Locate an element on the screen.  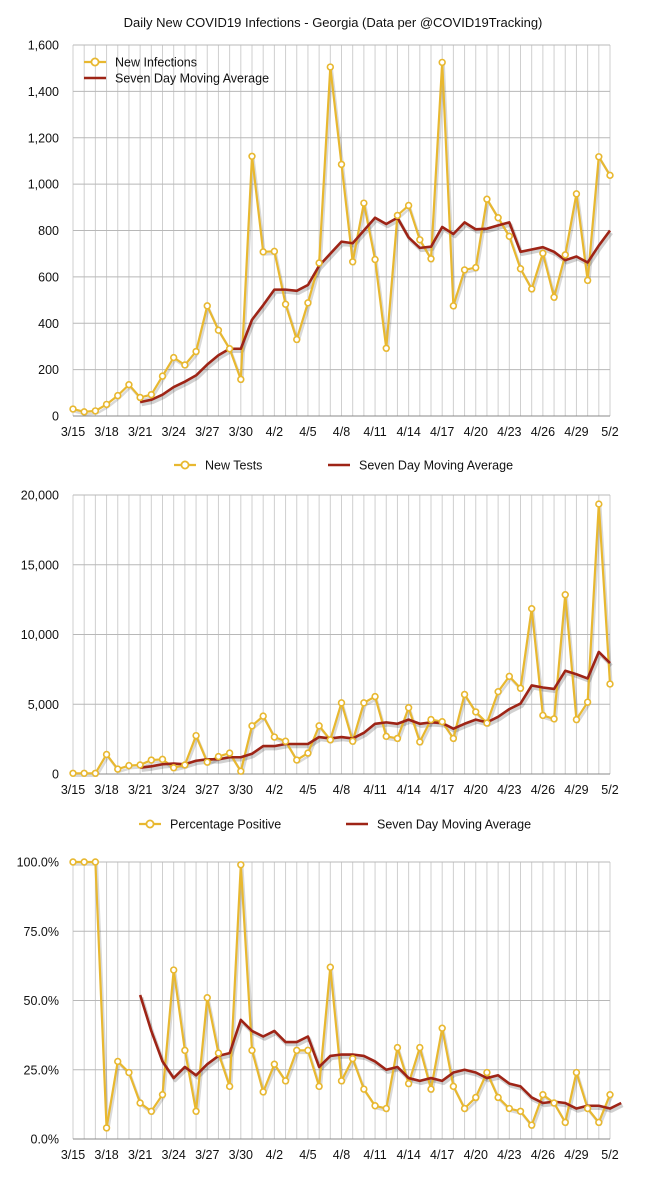
y-tick-label: 50.0% is located at coordinates (41, 1001).